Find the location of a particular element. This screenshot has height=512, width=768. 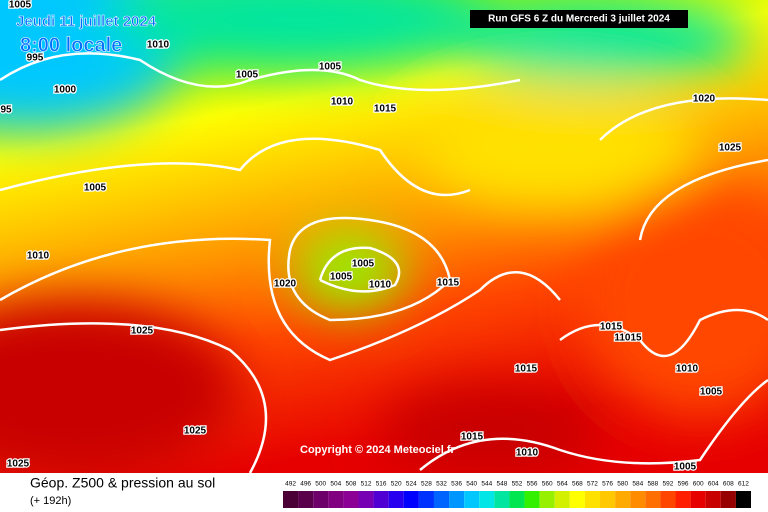

scale-label: 520 is located at coordinates (396, 484).